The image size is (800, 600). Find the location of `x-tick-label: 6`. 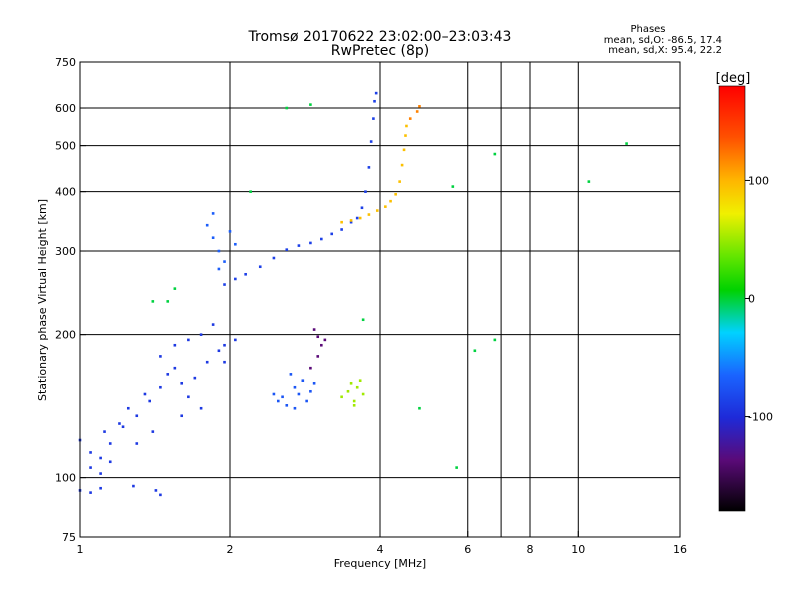

x-tick-label: 6 is located at coordinates (467, 549).